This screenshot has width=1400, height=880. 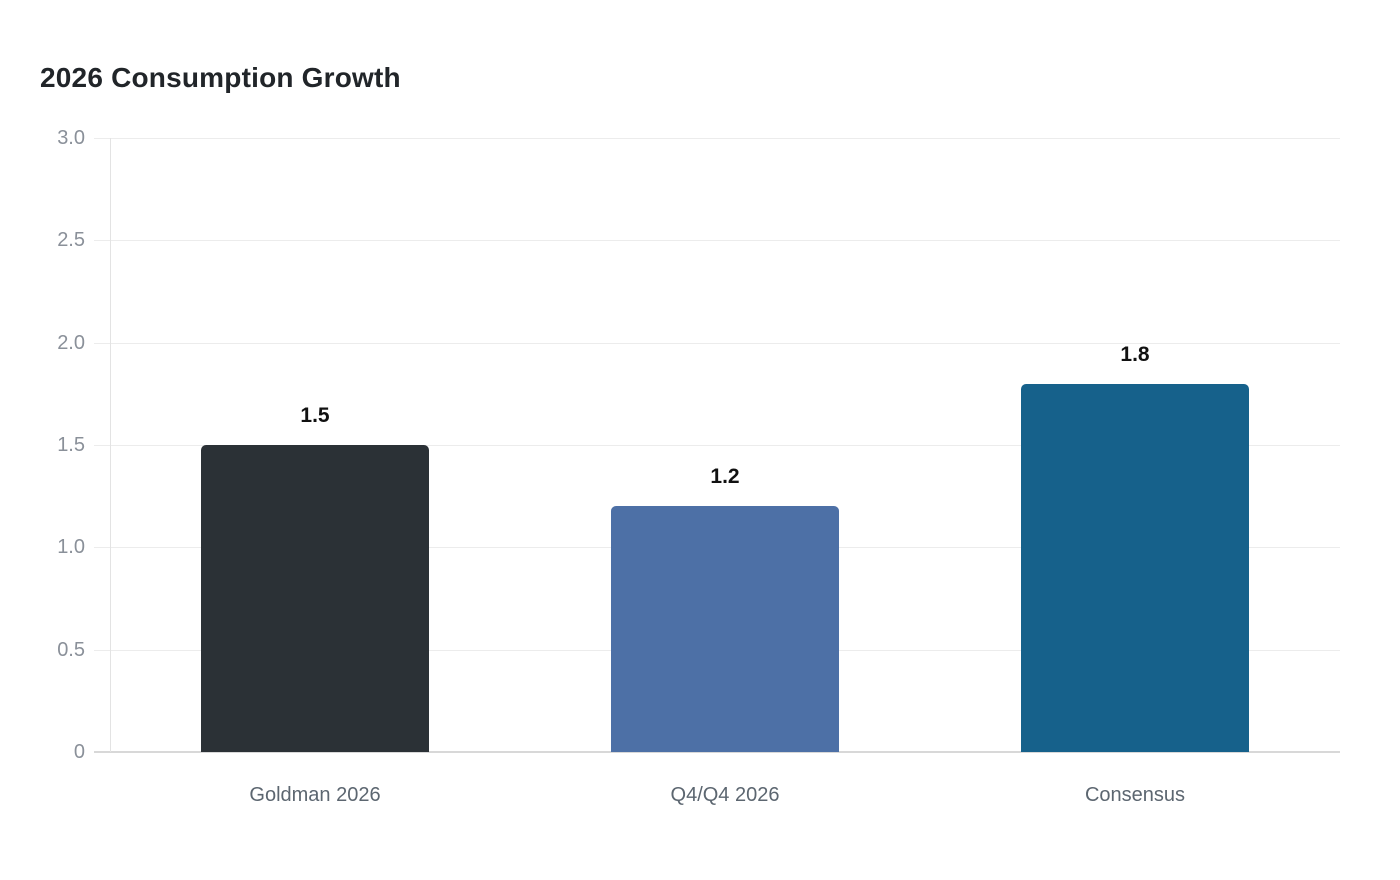 I want to click on bar-value-label: 1.2, so click(x=725, y=477).